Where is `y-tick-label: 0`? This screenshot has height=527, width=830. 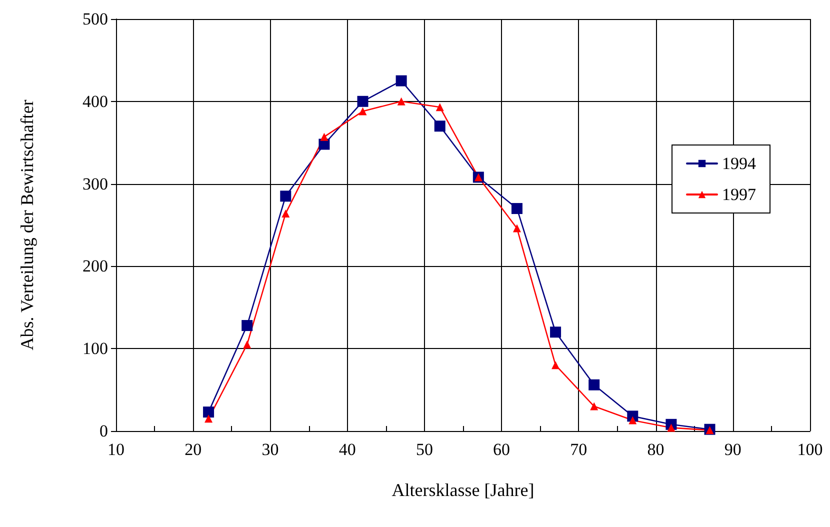
y-tick-label: 0 is located at coordinates (104, 431).